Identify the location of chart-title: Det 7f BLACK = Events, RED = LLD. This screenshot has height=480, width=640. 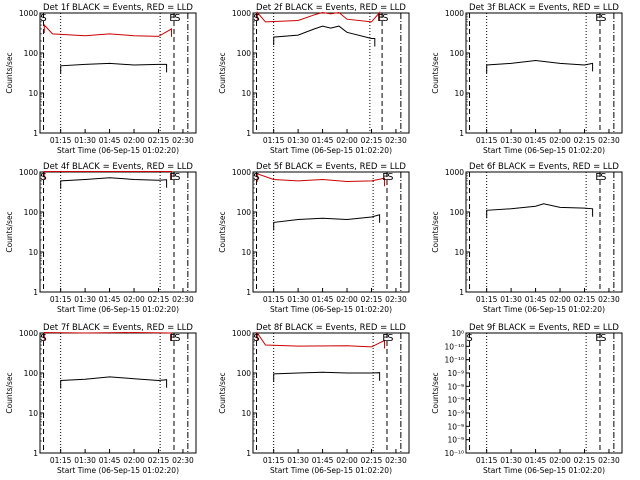
(118, 328).